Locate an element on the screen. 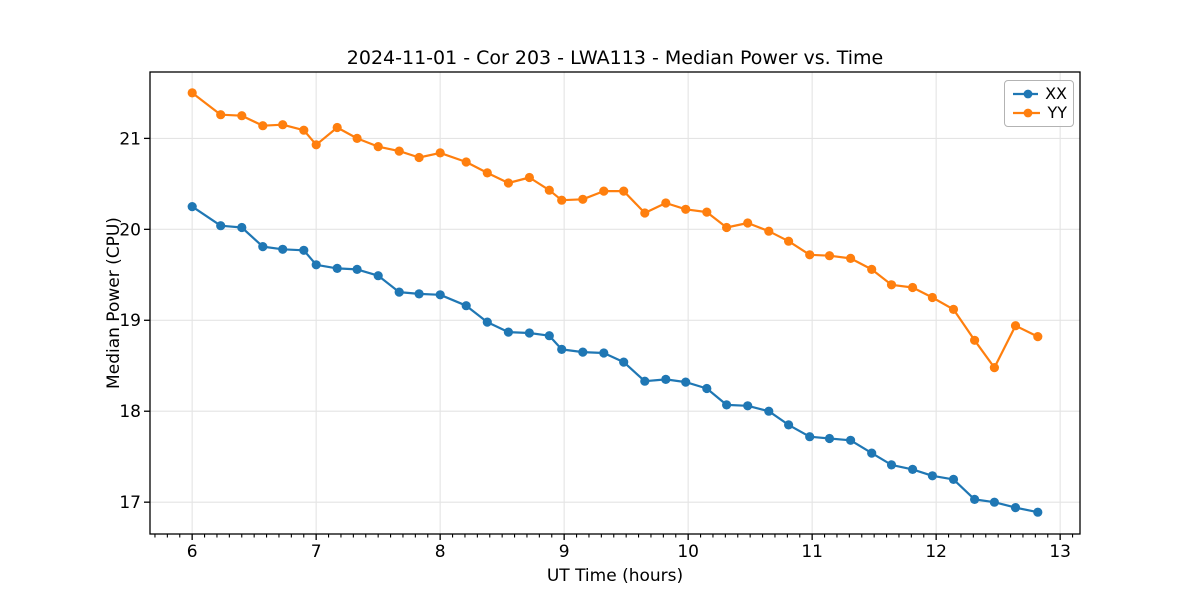 The height and width of the screenshot is (600, 1200). y-tick-label: 20 is located at coordinates (130, 230).